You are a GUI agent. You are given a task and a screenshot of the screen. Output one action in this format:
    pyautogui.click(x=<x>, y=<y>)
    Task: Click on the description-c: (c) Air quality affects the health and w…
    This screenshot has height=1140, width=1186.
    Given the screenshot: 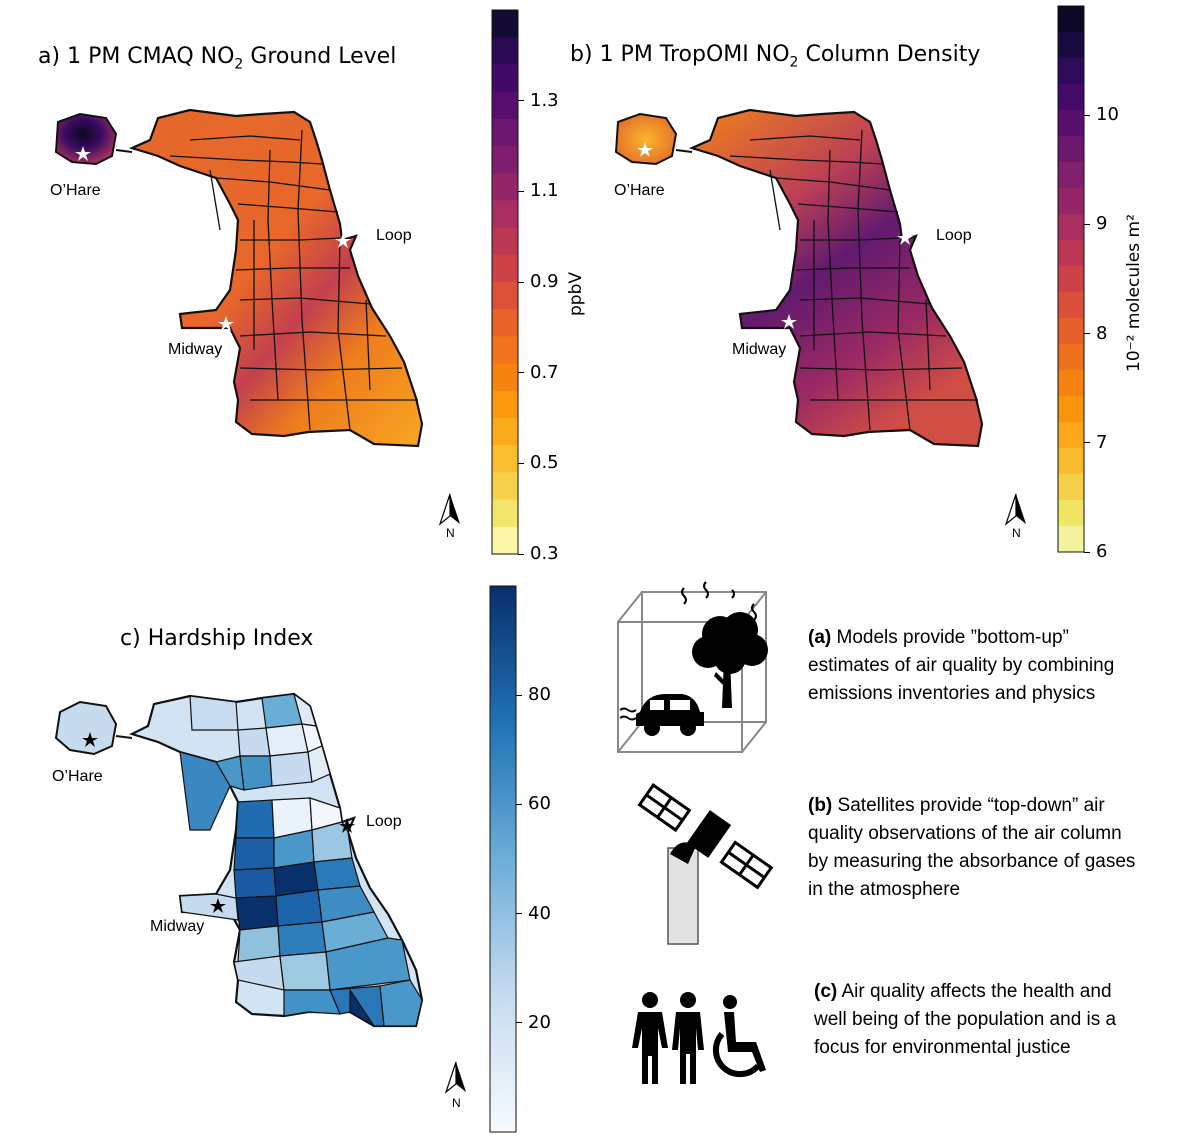 What is the action you would take?
    pyautogui.click(x=979, y=1020)
    